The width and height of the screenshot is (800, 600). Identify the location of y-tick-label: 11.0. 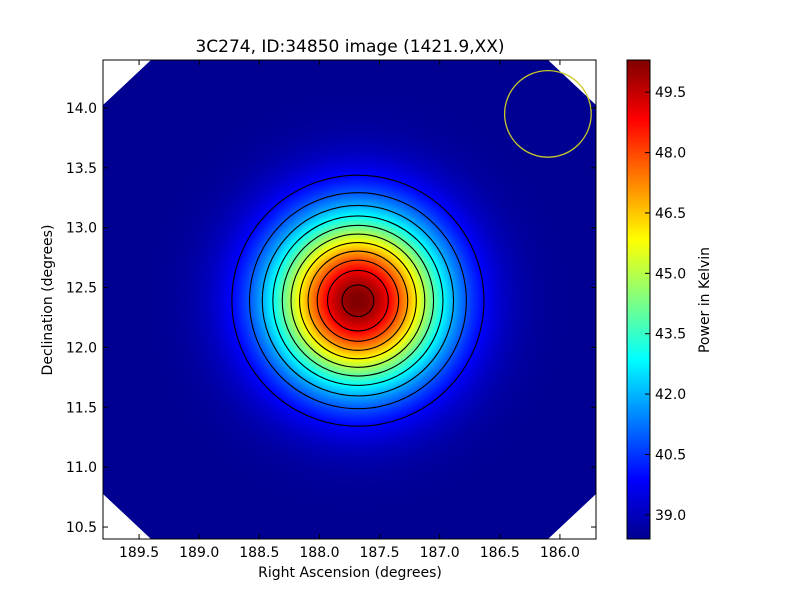
(81, 468).